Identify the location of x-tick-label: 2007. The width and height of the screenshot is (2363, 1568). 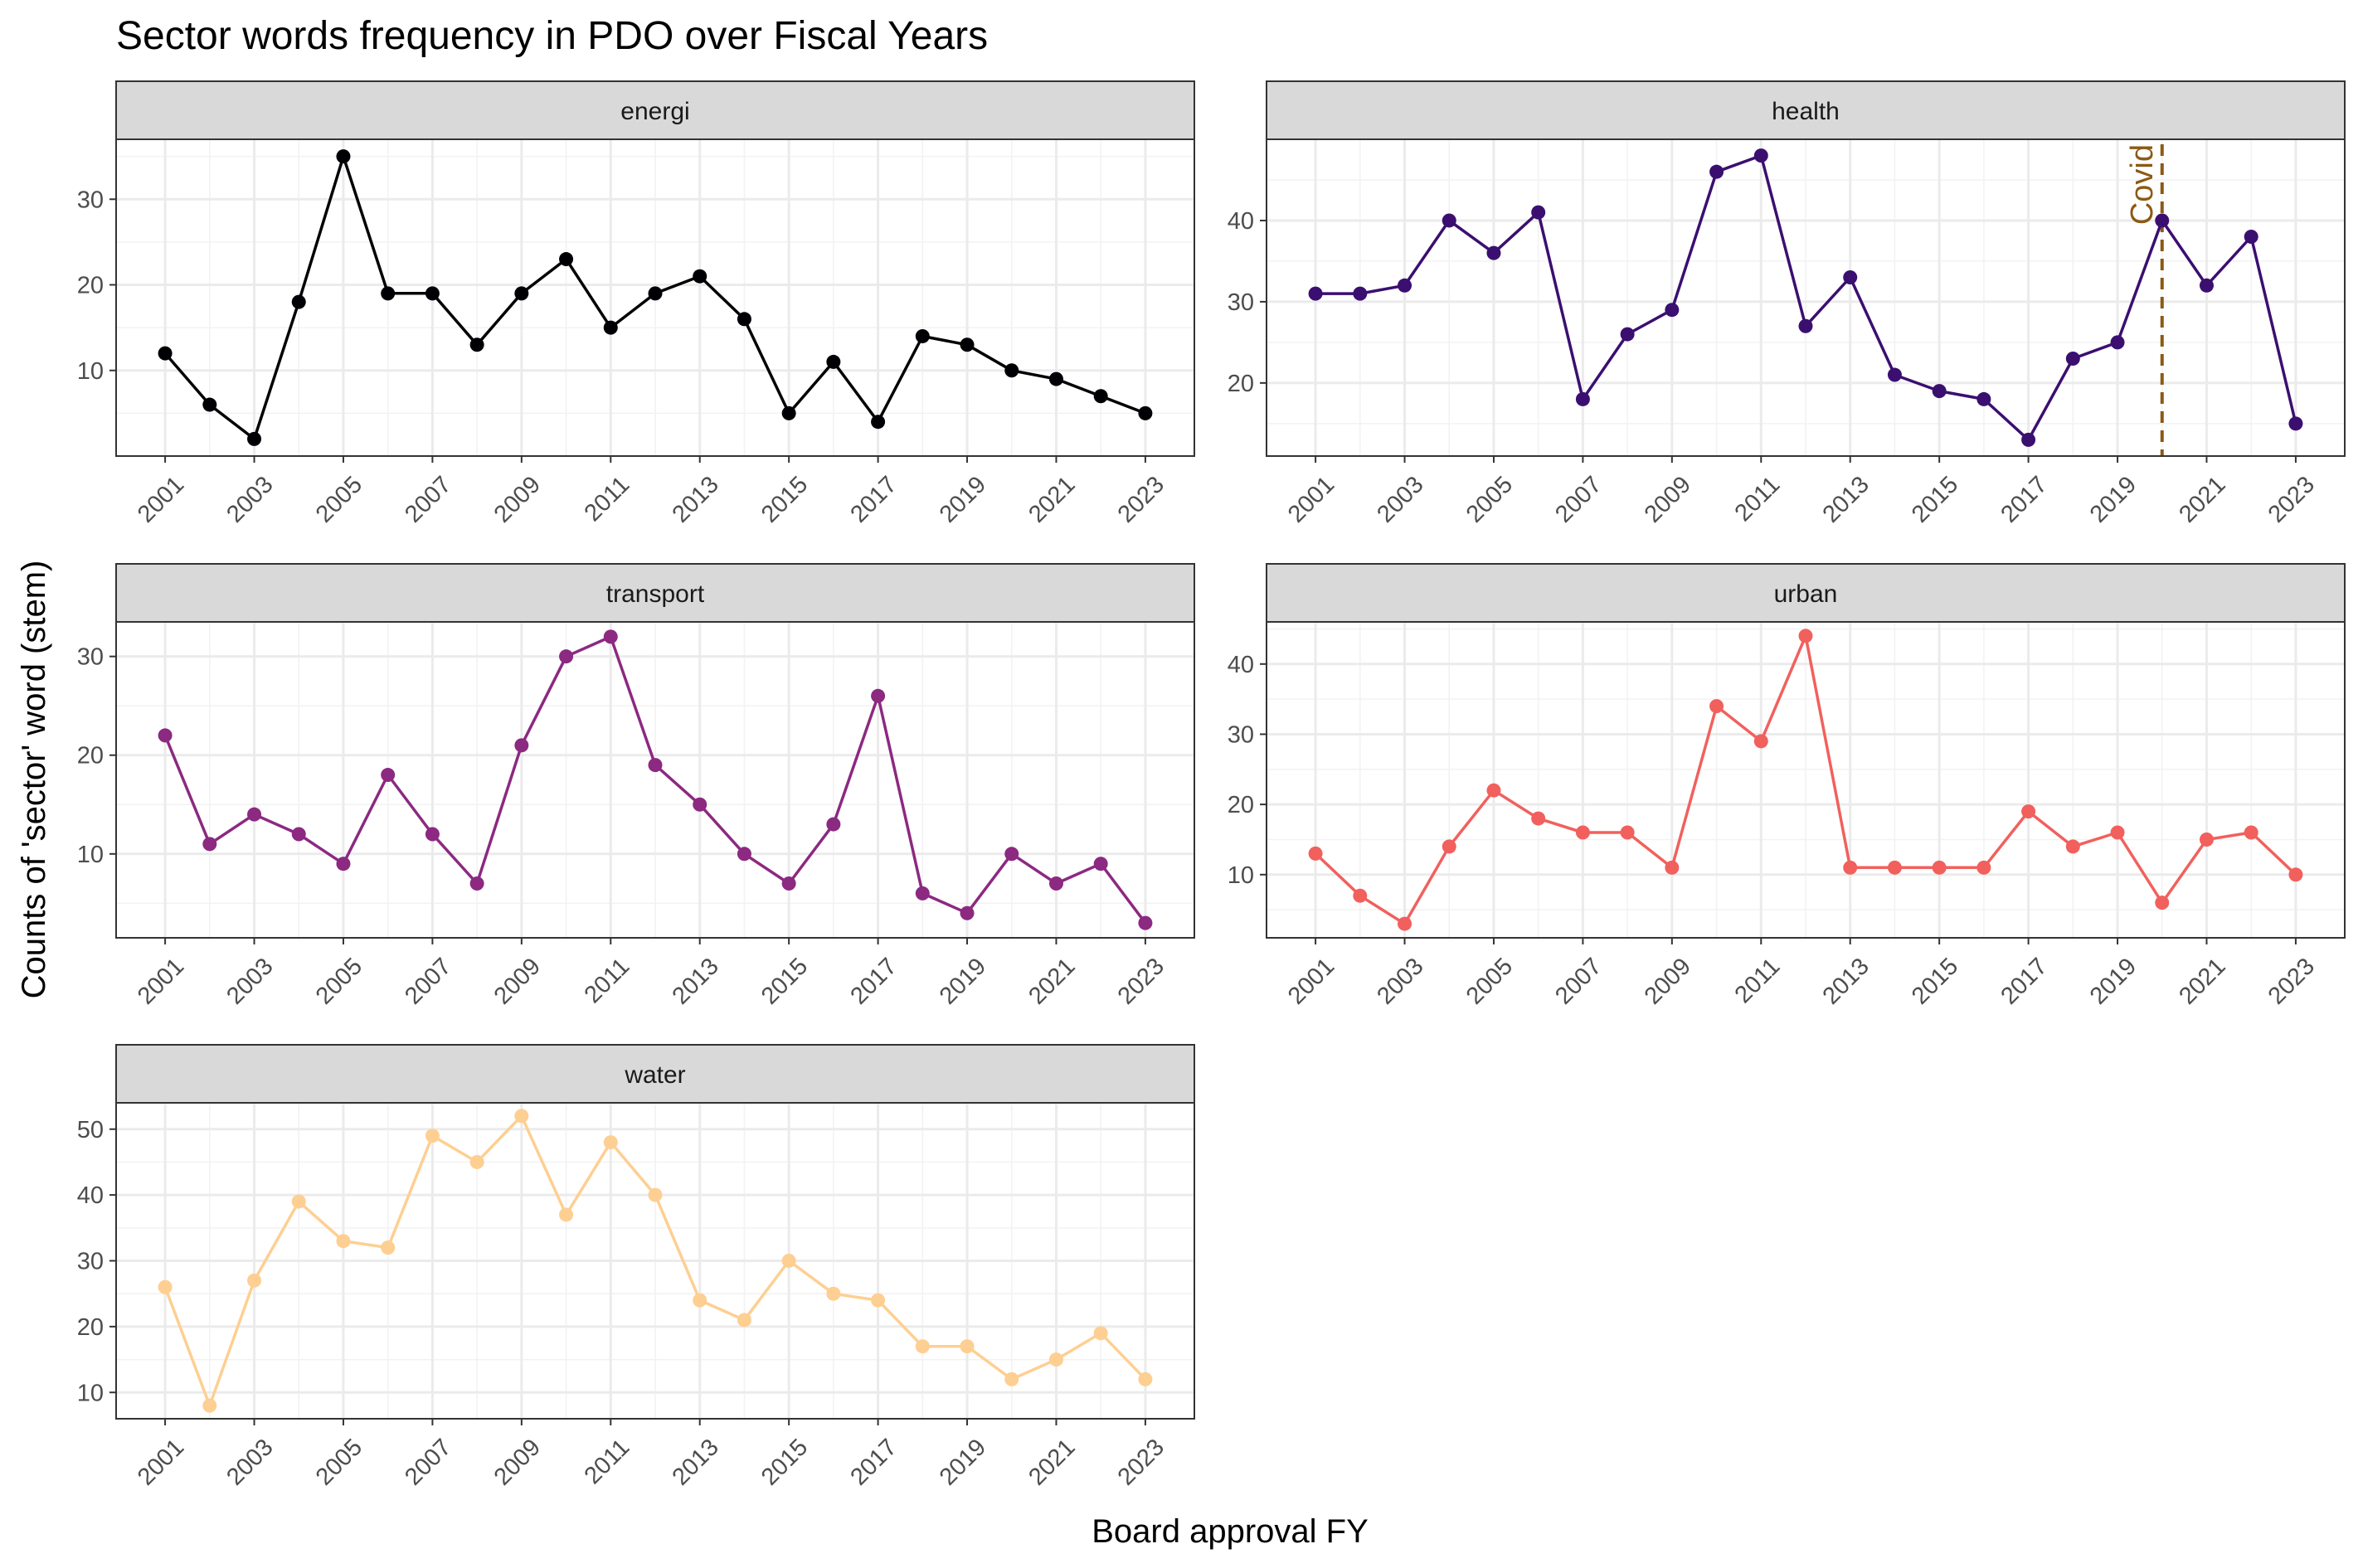
(1578, 981).